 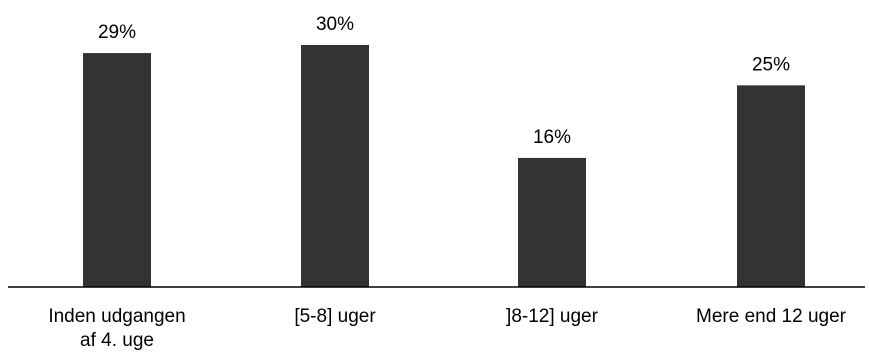 I want to click on category-label-line: Mere end 12 uger, so click(x=771, y=316).